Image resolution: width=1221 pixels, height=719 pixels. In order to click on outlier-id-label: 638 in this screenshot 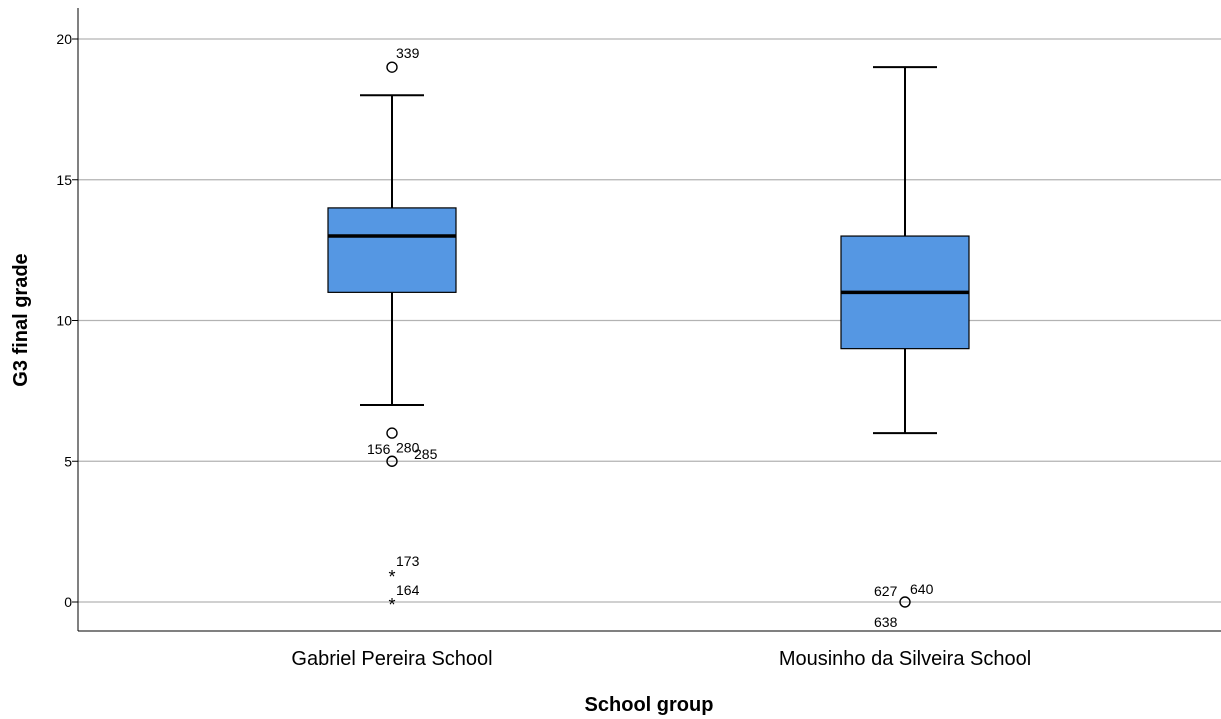, I will do `click(886, 622)`.